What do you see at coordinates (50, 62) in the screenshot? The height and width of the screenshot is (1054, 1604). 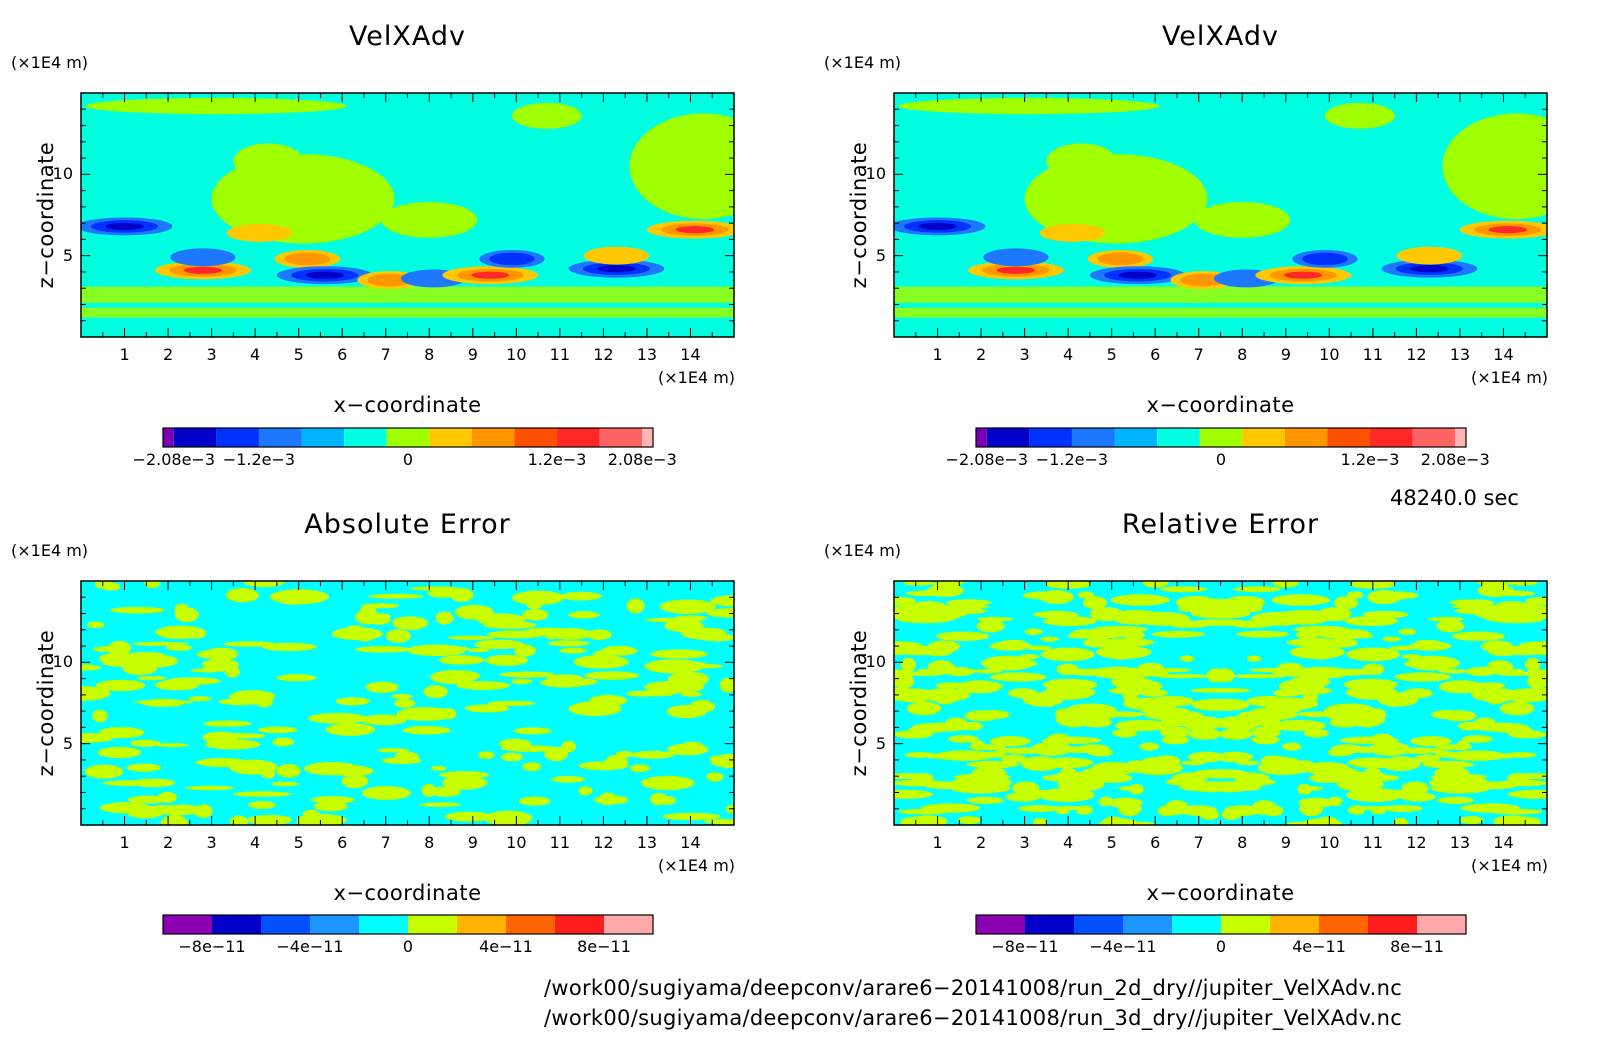 I see `y-unit-label: (×1E4 m)` at bounding box center [50, 62].